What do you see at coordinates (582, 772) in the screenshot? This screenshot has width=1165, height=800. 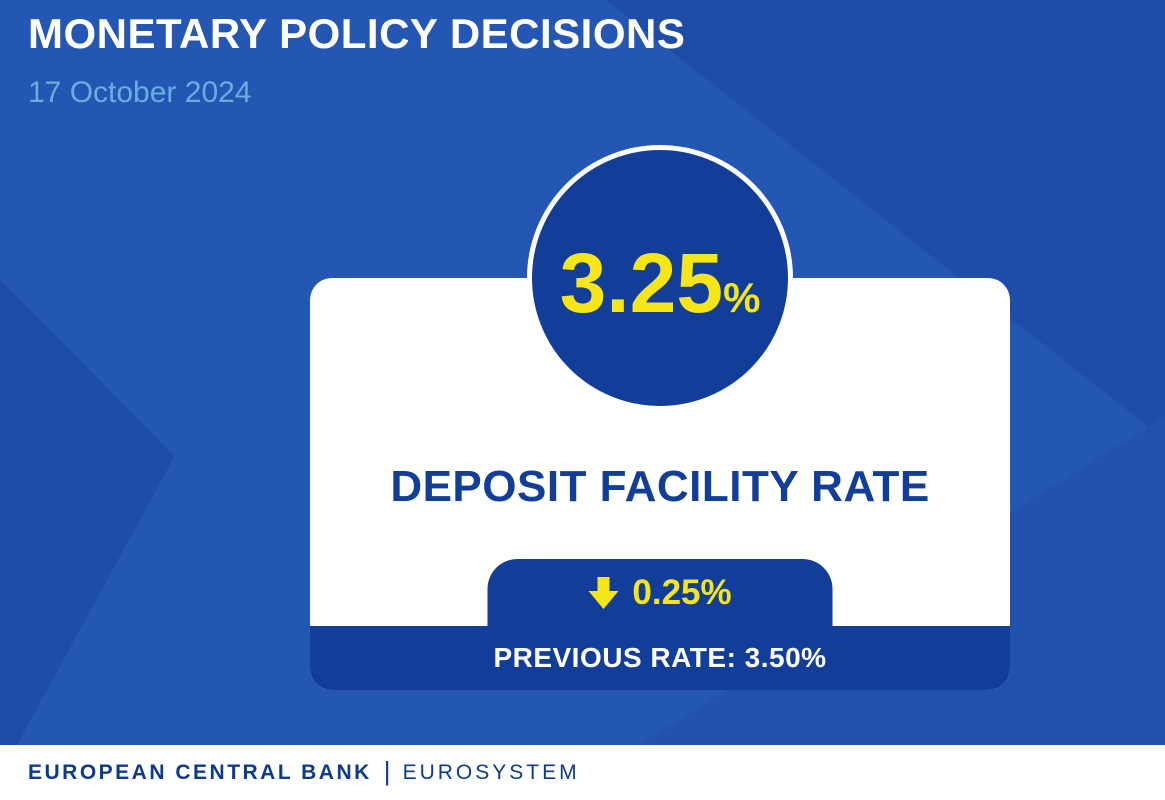 I see `footer-bar: EUROPEAN CENTRAL BANK | EUROSYSTEM` at bounding box center [582, 772].